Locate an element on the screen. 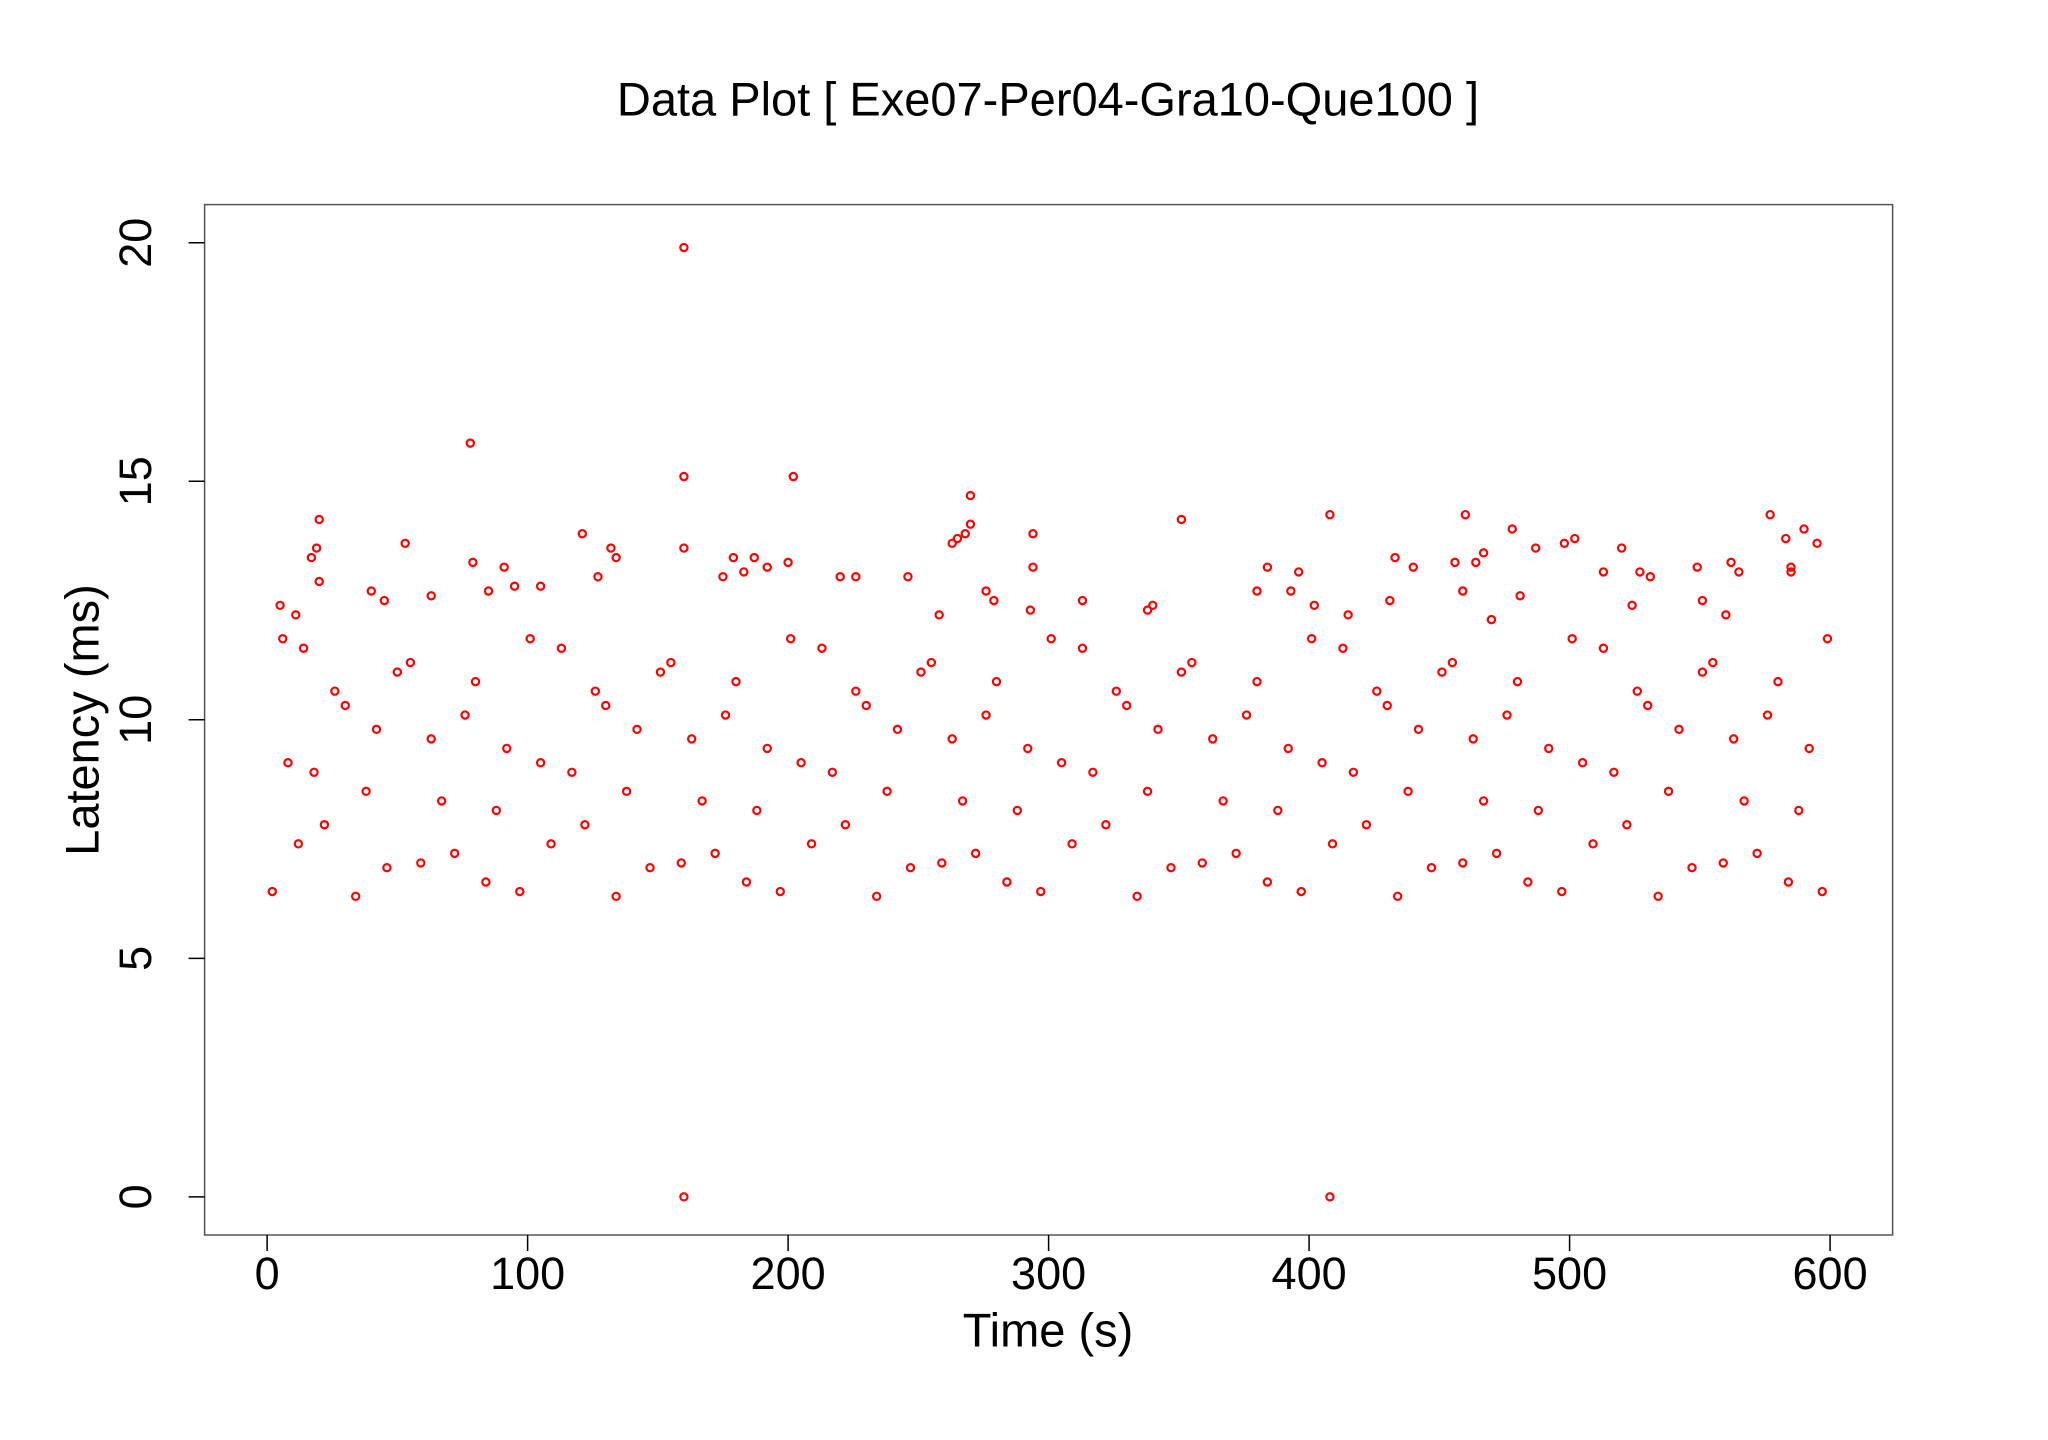  x-tick-label: 100 is located at coordinates (527, 1273).